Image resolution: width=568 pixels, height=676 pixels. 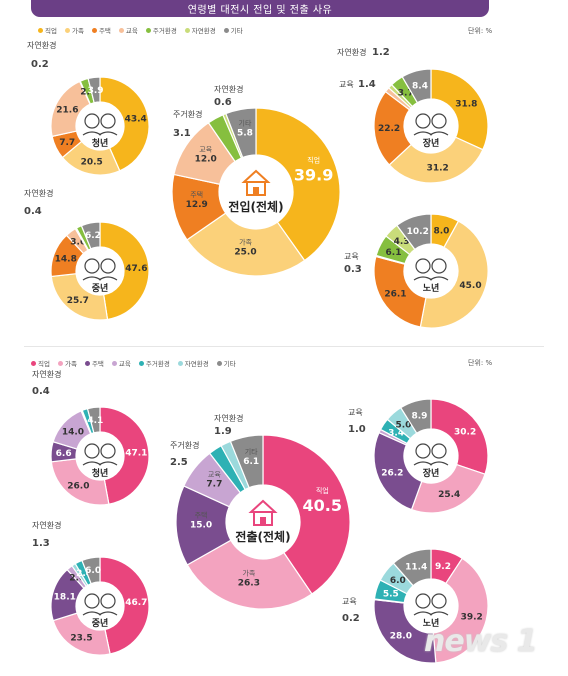 I want to click on slice-value-label: 21.6, so click(x=67, y=111).